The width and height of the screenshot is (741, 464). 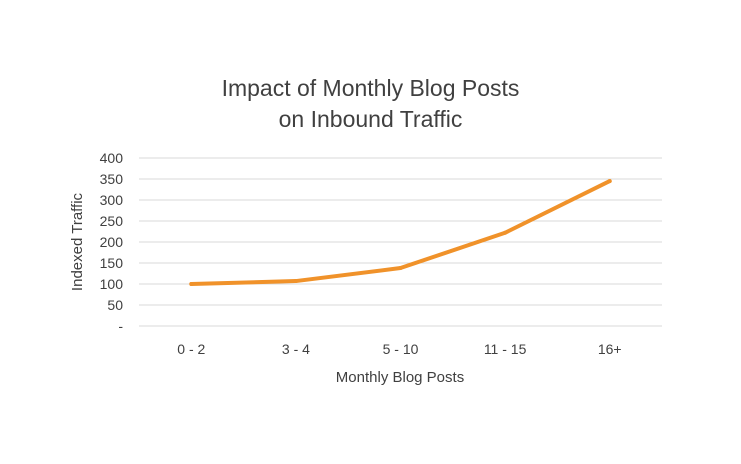 I want to click on series-layer, so click(x=400, y=232).